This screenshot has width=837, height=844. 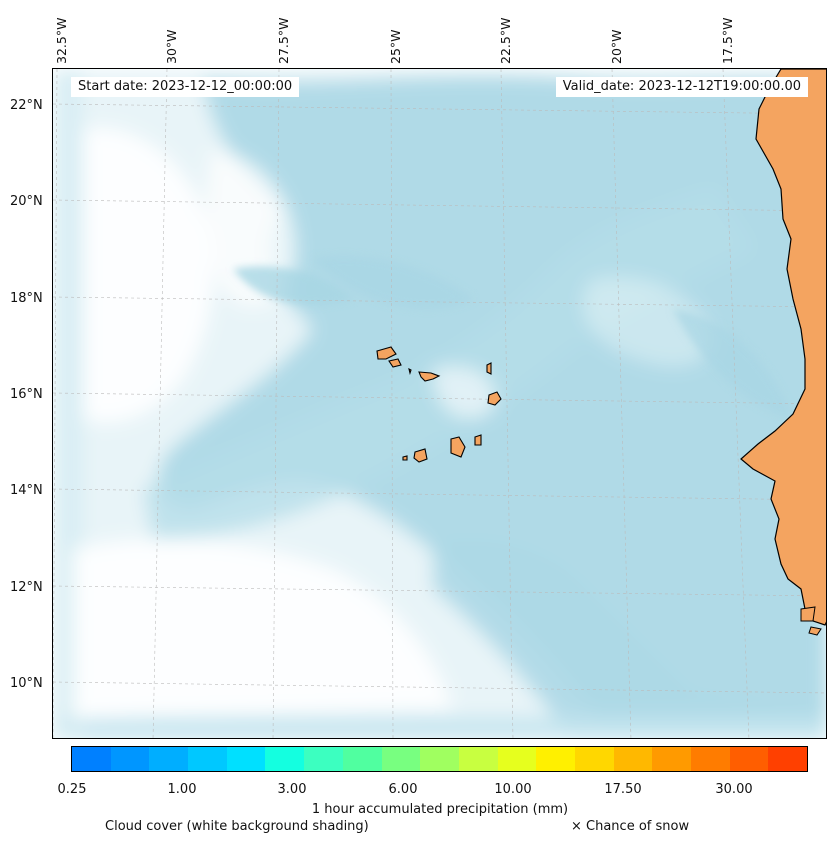 I want to click on cape-verde-islands, so click(x=439, y=404).